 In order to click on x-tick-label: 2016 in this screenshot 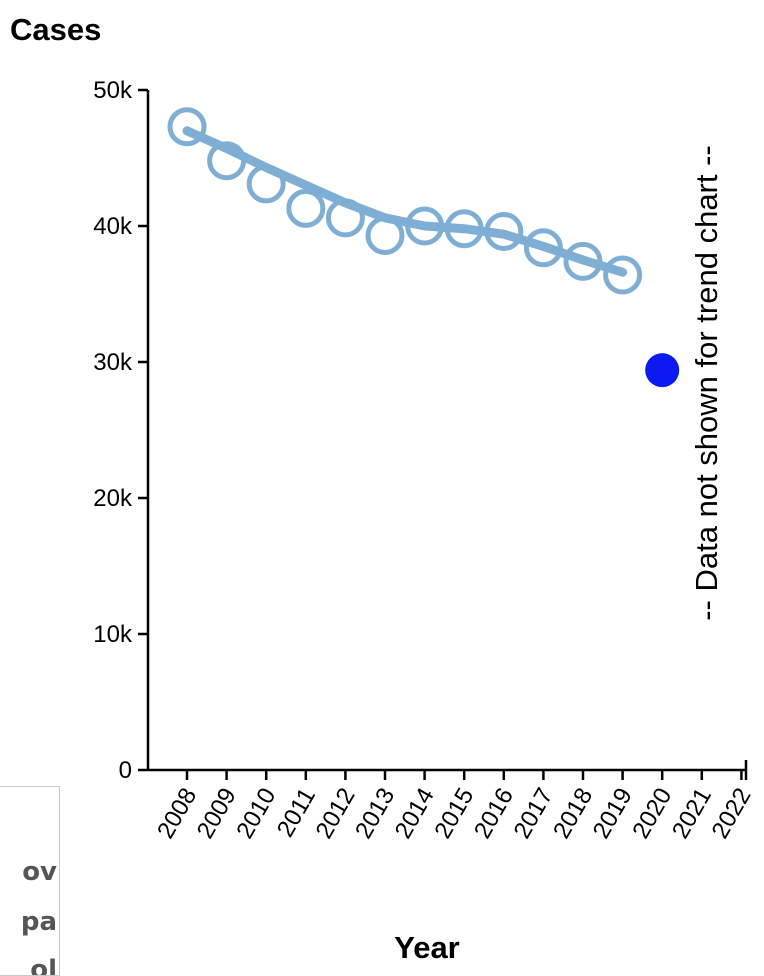, I will do `click(494, 814)`.